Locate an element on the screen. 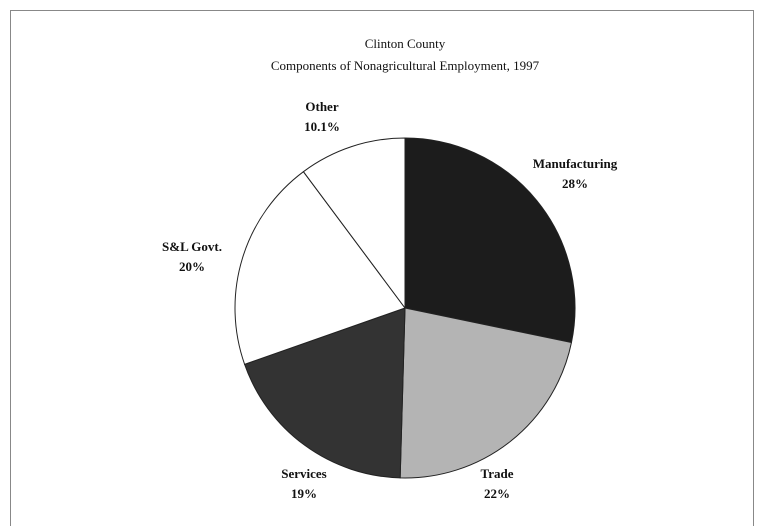  chart-title: Clinton County is located at coordinates (405, 43).